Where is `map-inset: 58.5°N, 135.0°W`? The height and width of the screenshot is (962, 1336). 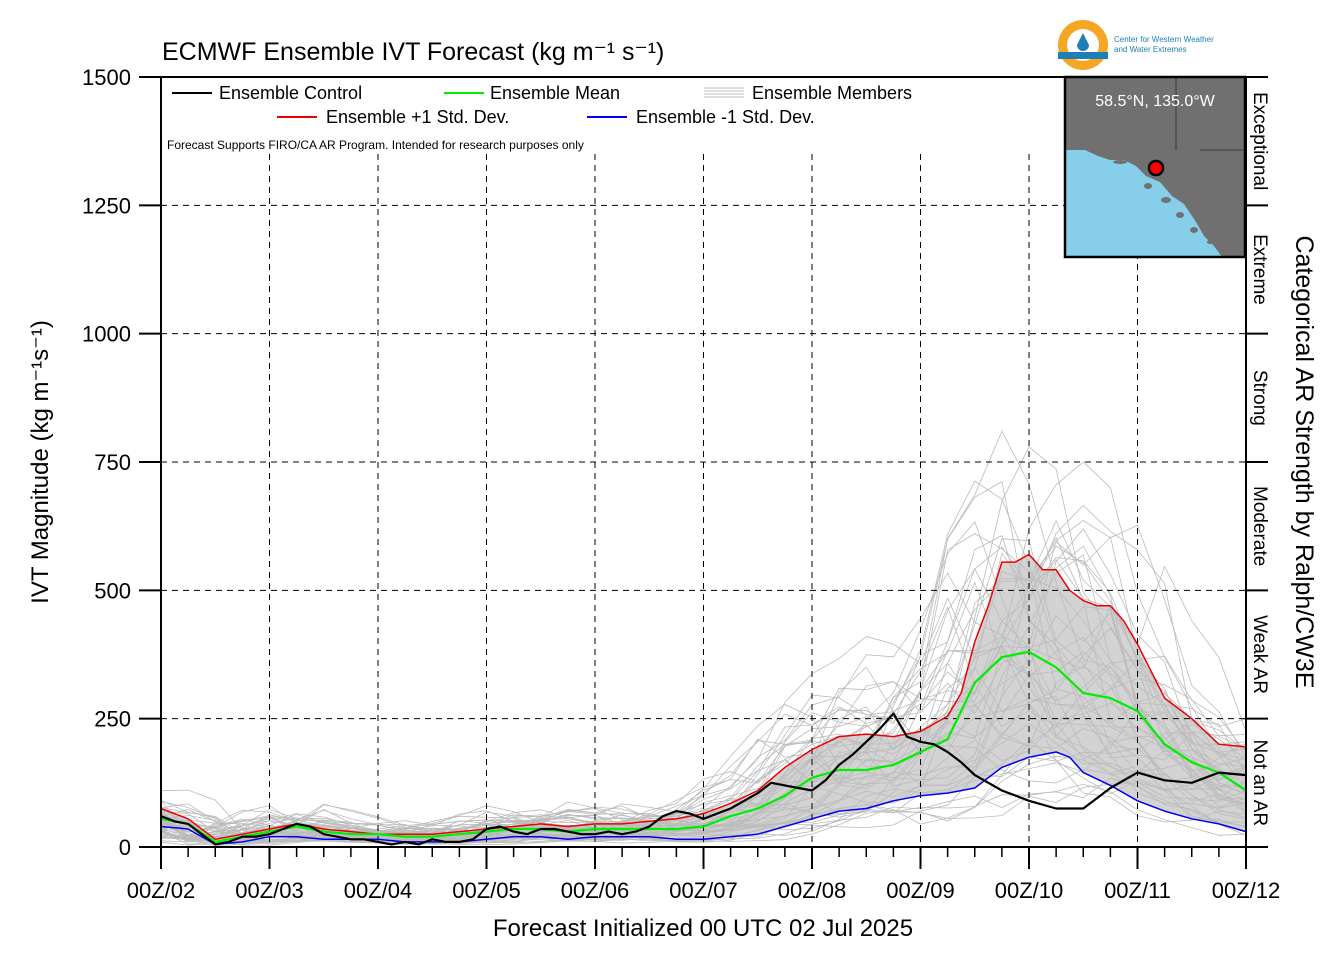 map-inset: 58.5°N, 135.0°W is located at coordinates (1155, 167).